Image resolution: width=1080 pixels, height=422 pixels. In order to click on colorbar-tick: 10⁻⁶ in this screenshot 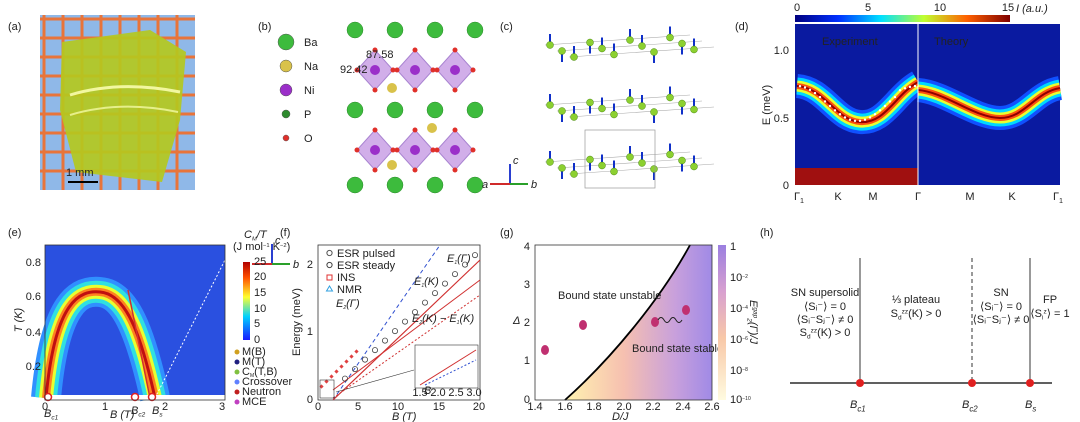, I will do `click(739, 340)`.